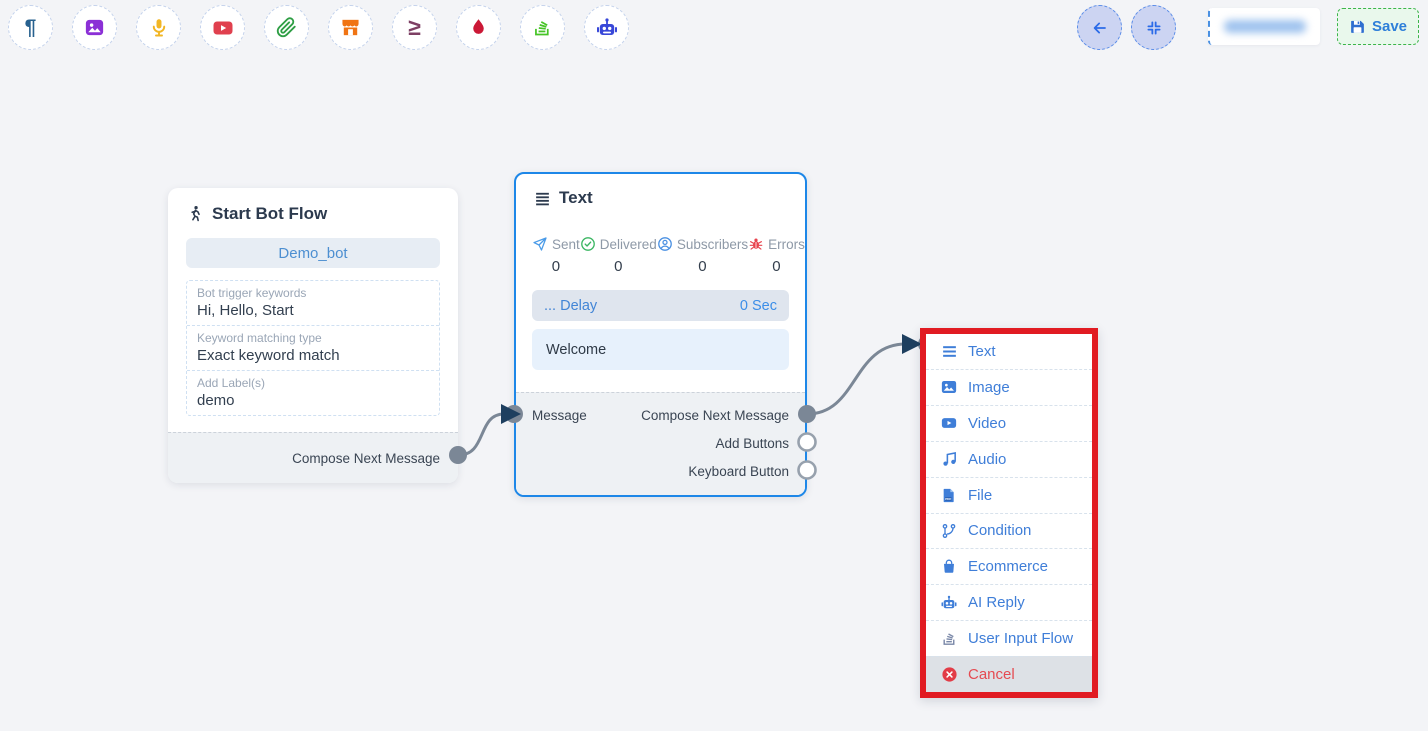 This screenshot has height=731, width=1428. I want to click on message-input-label: Message, so click(559, 415).